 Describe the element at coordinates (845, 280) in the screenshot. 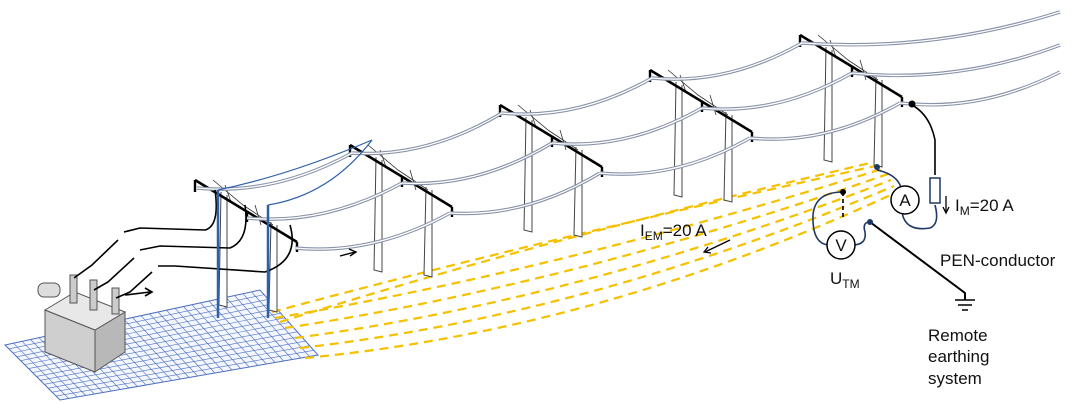

I see `label-u-tm: UTM` at that location.